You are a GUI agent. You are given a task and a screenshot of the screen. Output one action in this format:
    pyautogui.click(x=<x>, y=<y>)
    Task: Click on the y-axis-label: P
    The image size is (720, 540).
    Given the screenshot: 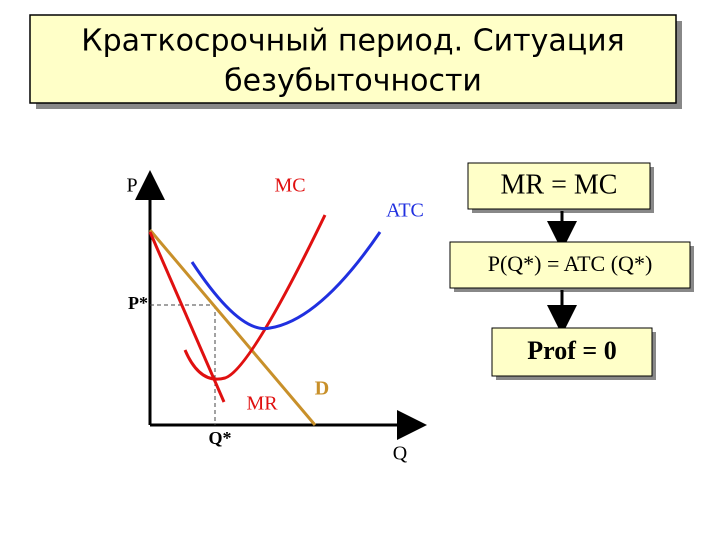 What is the action you would take?
    pyautogui.click(x=131, y=186)
    